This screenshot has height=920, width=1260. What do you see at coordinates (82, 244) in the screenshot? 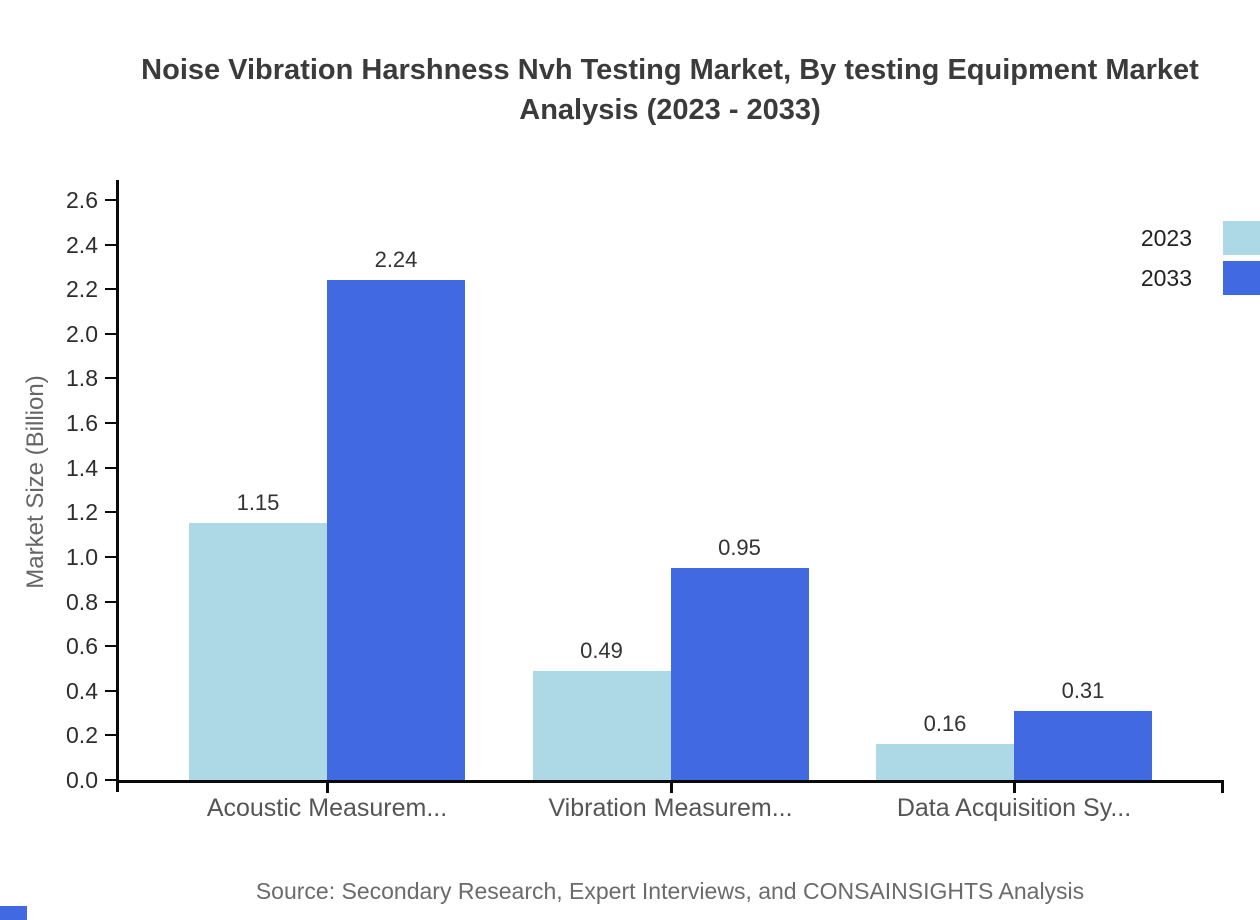
I see `y-axis-tick-label: 2.4` at bounding box center [82, 244].